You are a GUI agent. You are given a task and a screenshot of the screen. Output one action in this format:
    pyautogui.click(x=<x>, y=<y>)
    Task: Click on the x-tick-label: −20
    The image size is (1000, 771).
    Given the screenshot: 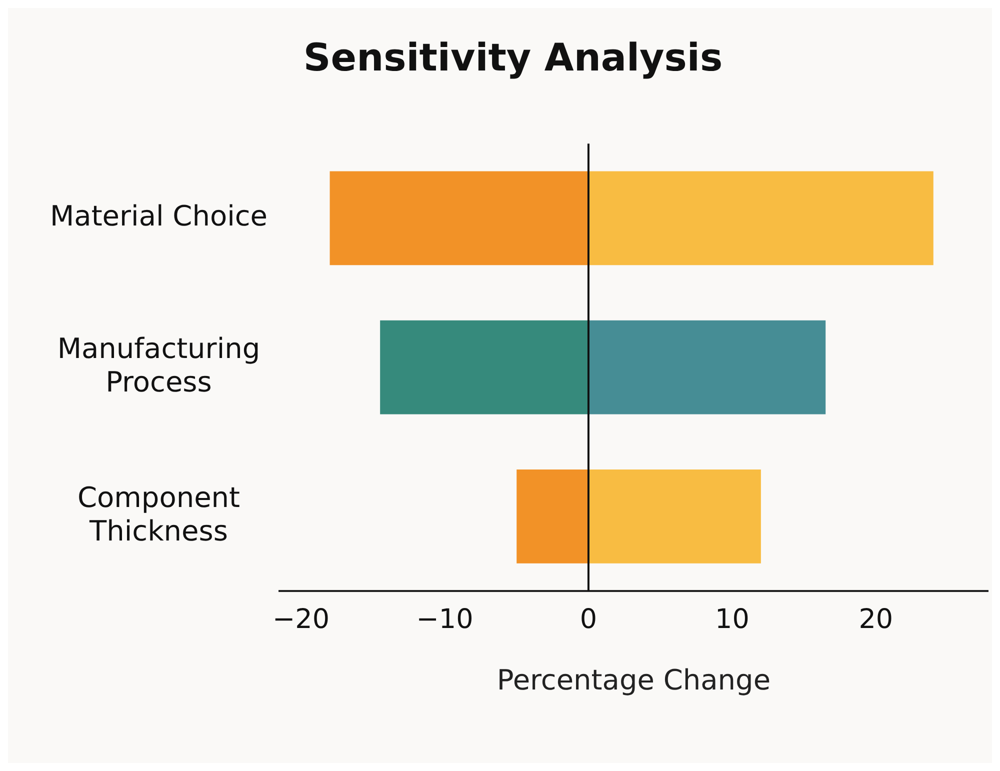 What is the action you would take?
    pyautogui.click(x=301, y=620)
    